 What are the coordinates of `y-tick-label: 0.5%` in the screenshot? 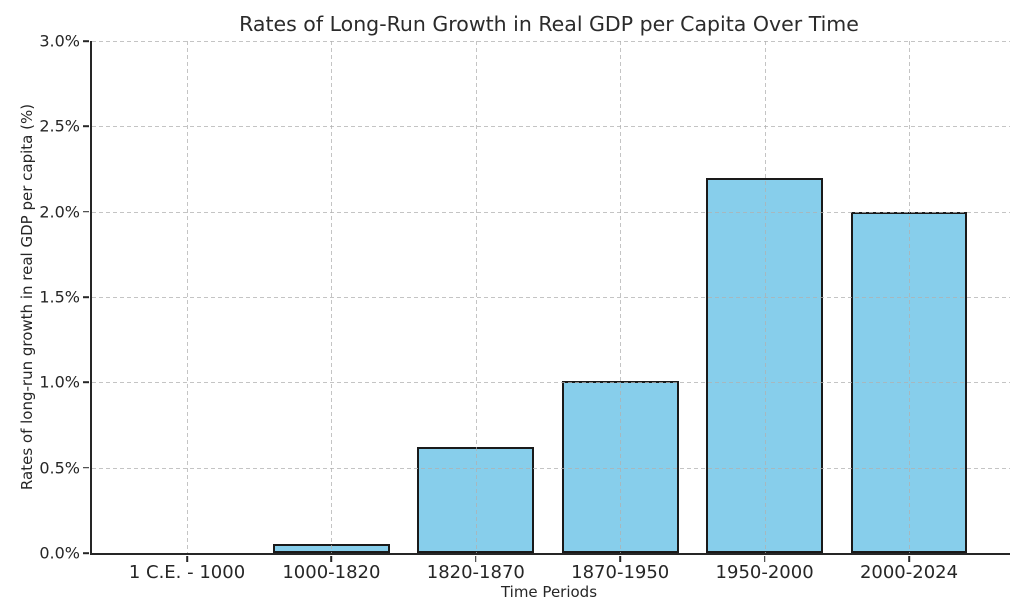 It's located at (59, 468).